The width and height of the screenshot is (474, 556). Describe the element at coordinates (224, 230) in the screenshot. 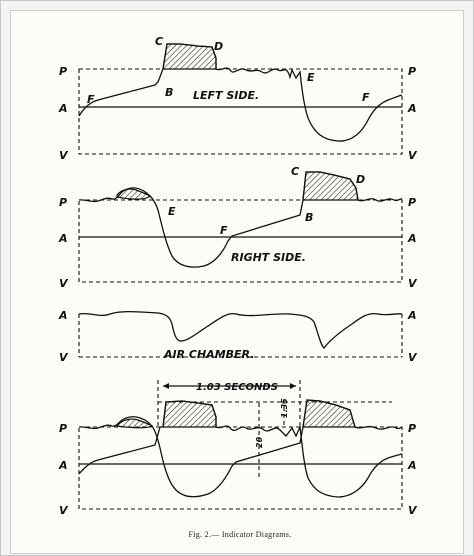

I see `point-f1-label: F` at that location.